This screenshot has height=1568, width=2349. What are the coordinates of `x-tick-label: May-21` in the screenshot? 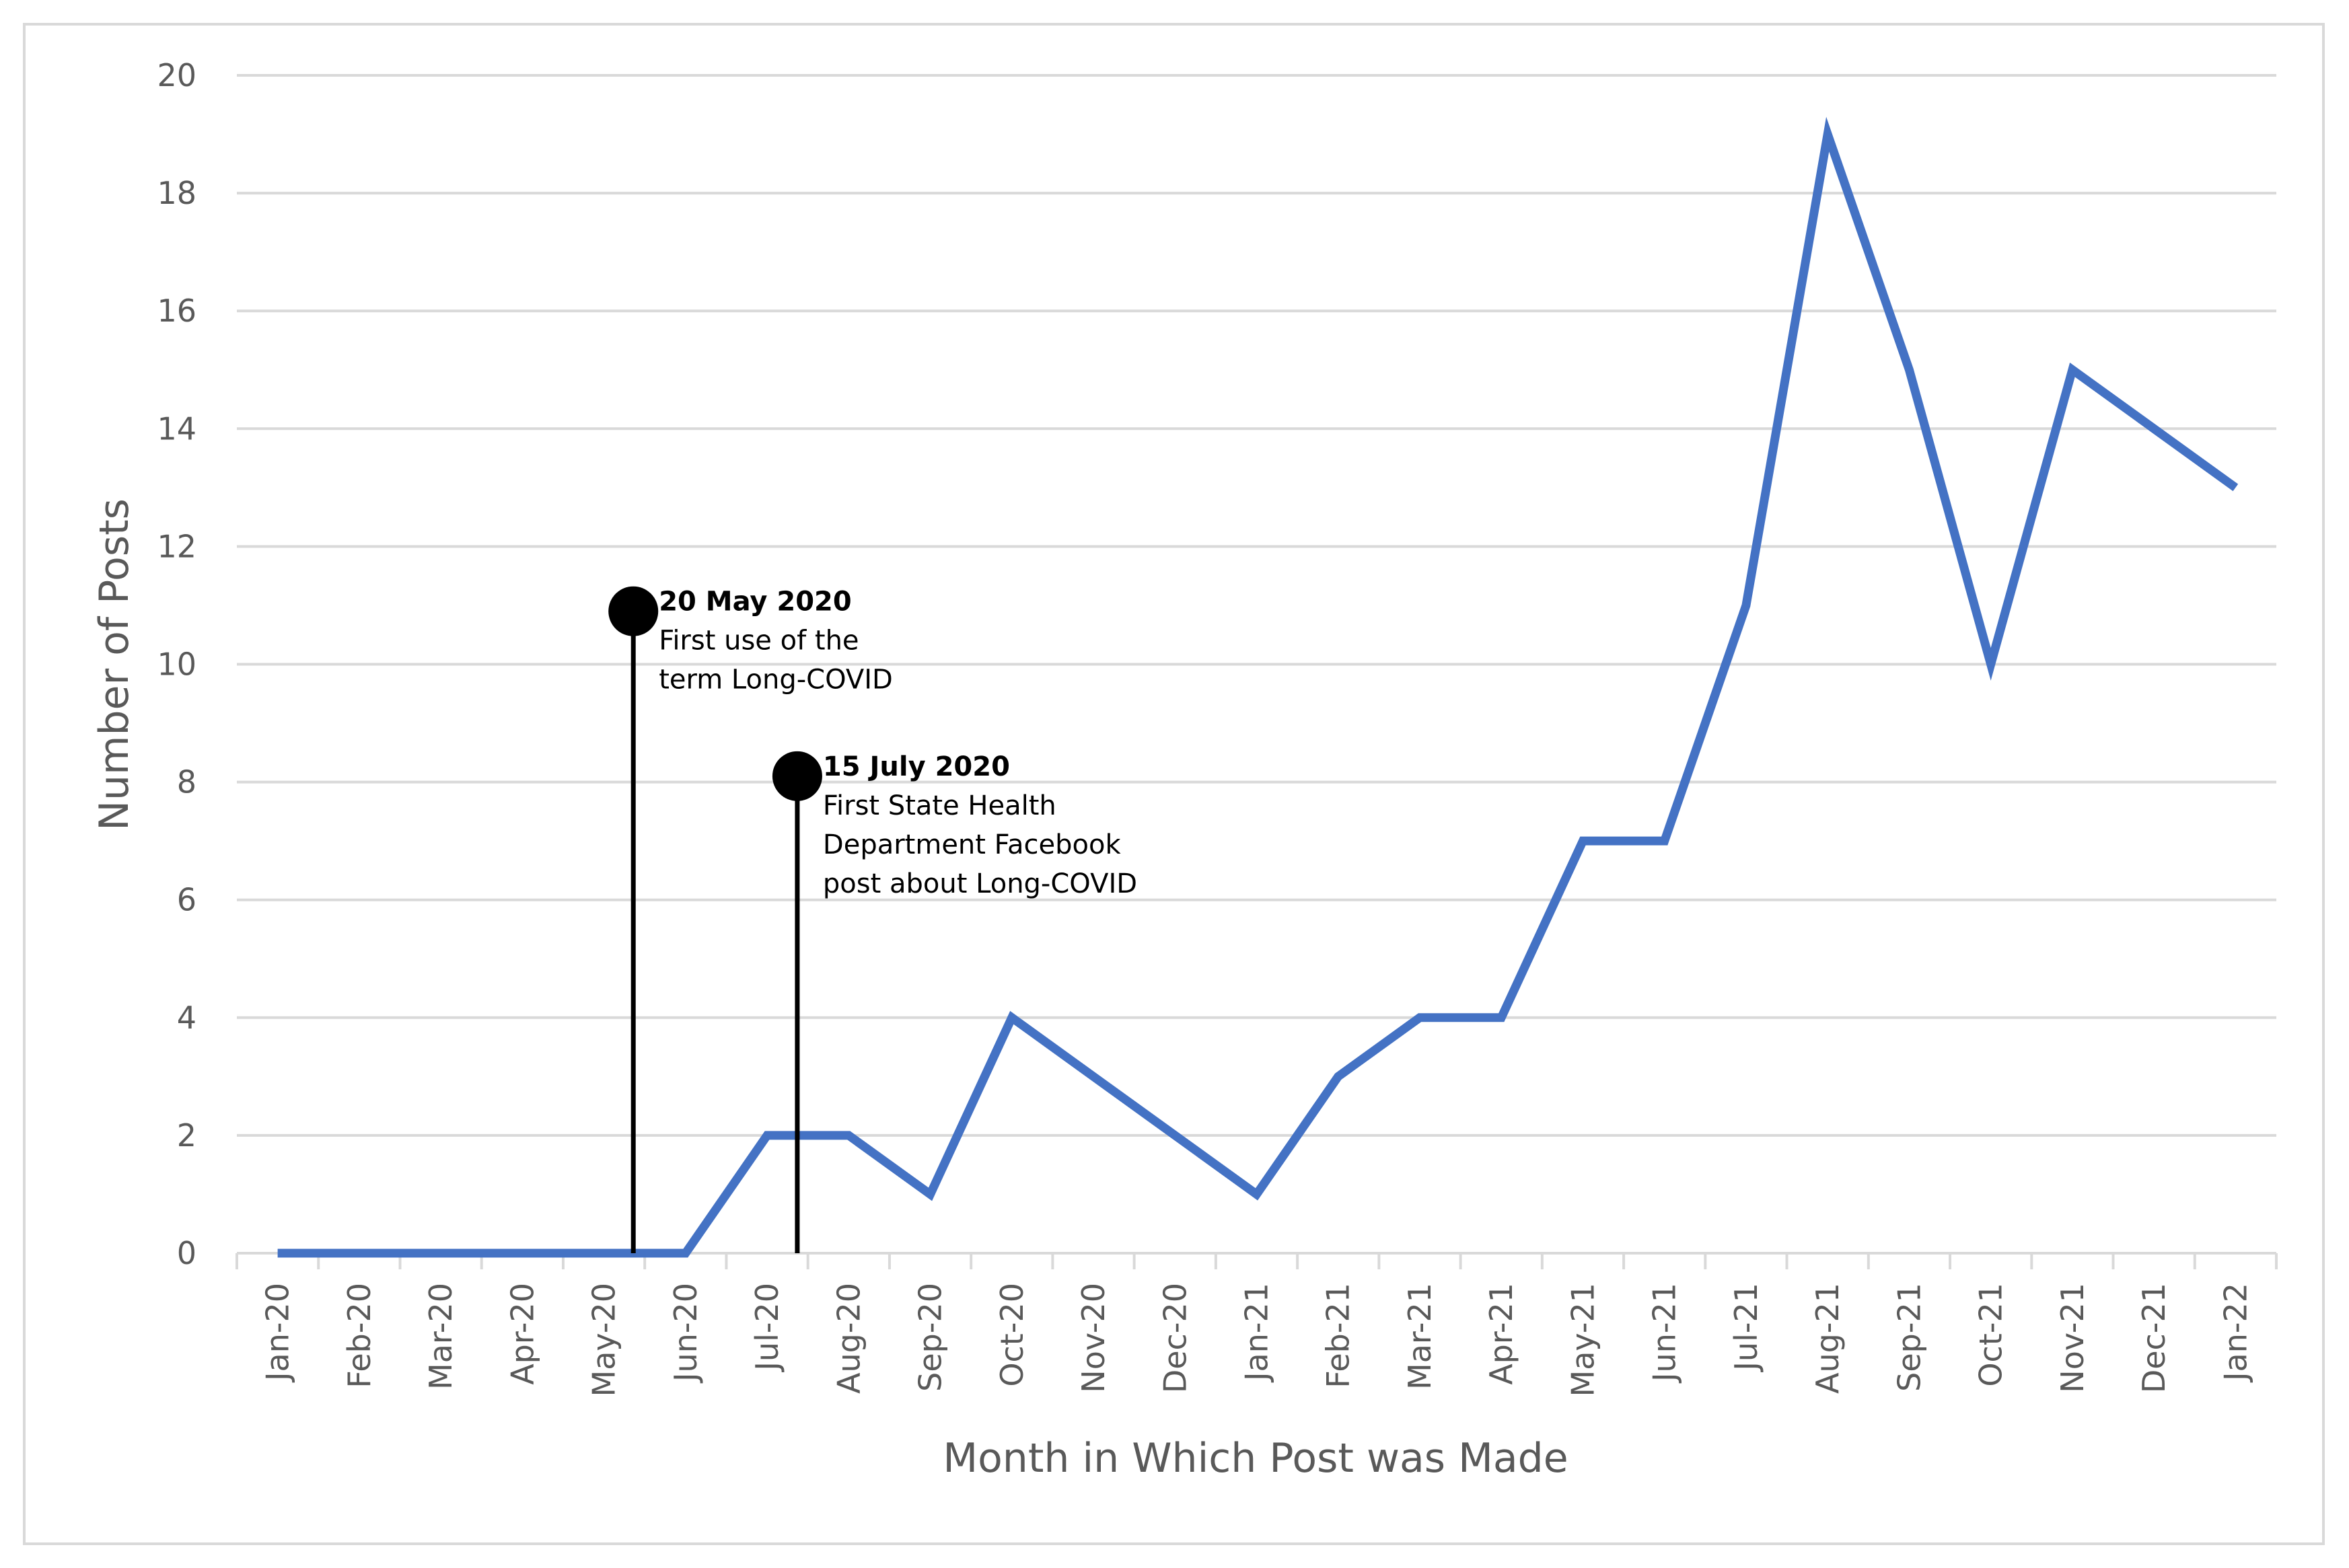 It's located at (1582, 1339).